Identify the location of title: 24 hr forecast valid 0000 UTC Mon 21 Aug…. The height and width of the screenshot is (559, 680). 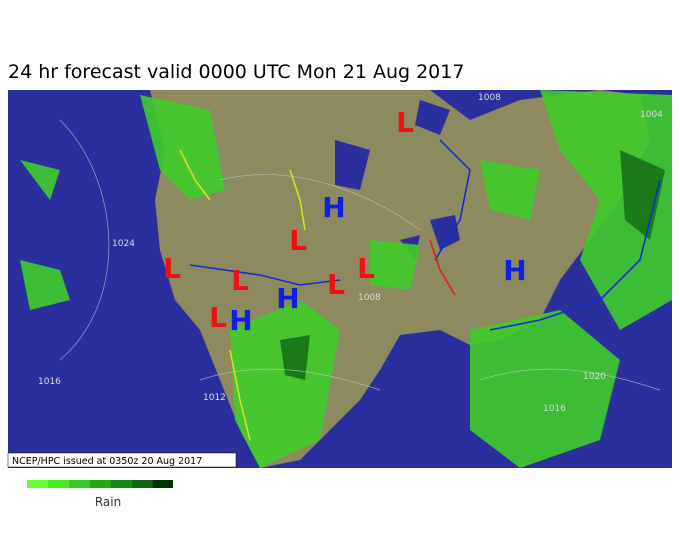
(236, 72).